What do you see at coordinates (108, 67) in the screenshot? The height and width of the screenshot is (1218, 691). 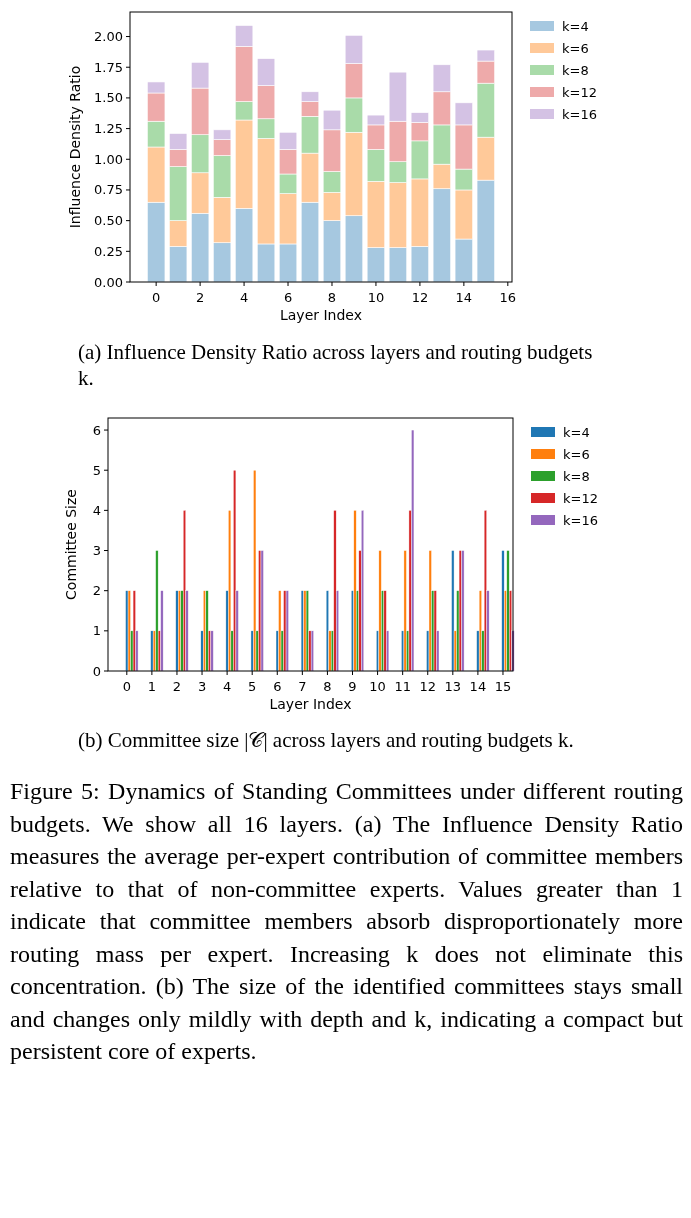 I see `y-tick-label: 1.75` at bounding box center [108, 67].